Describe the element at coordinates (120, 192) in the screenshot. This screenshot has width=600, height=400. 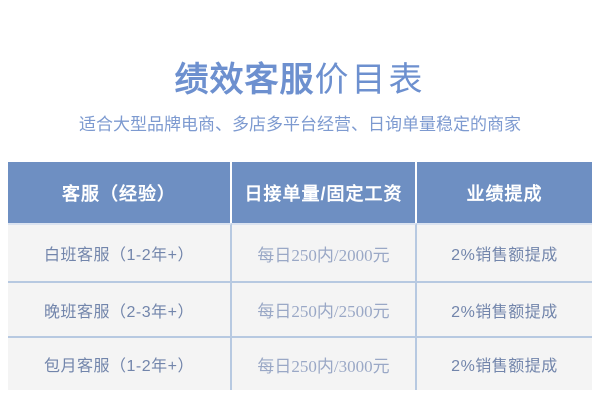
I see `header-cell-service: 客服（经验）` at that location.